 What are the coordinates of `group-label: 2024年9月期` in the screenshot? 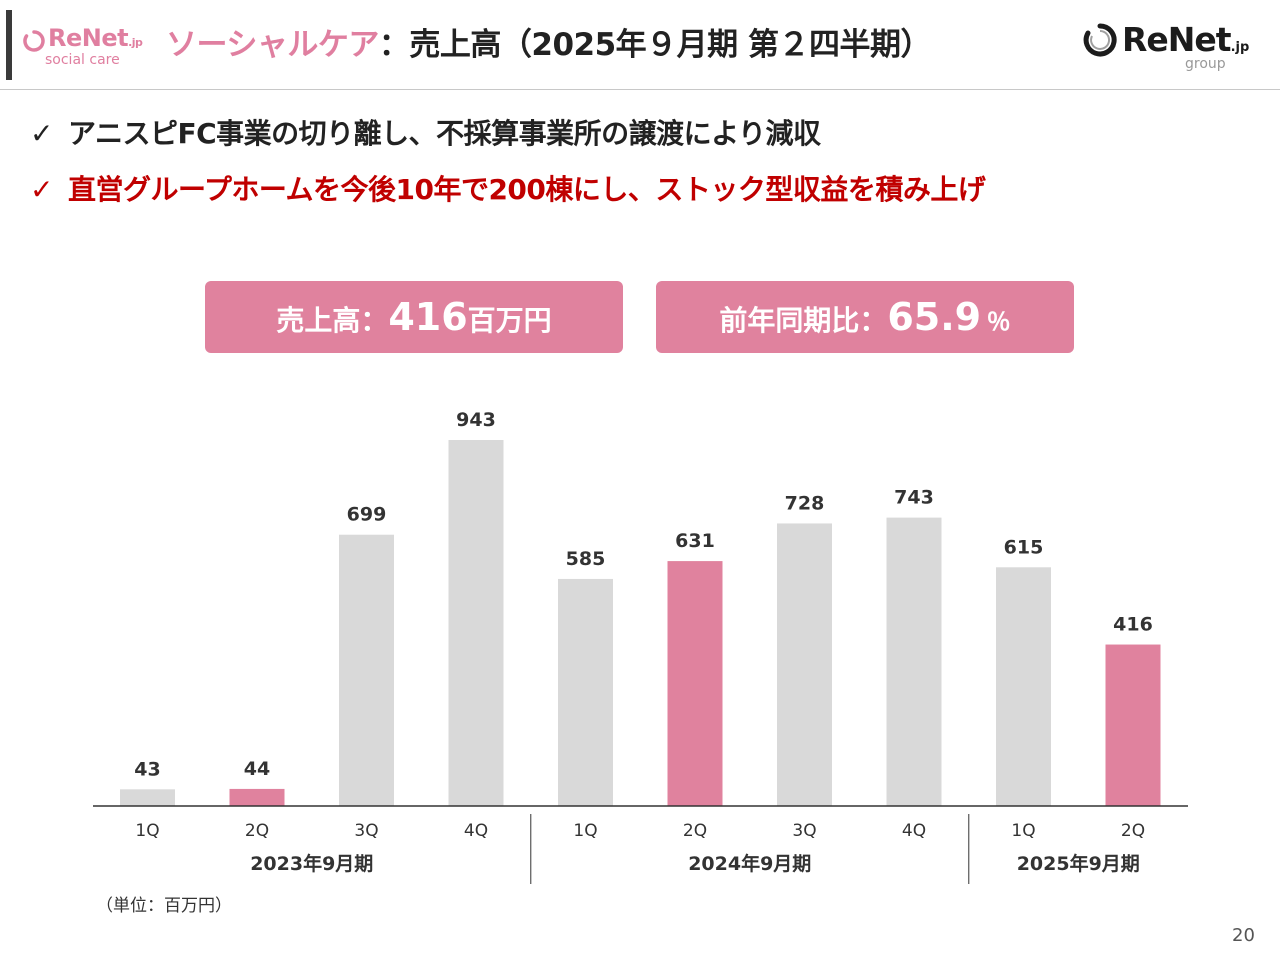 It's located at (749, 863).